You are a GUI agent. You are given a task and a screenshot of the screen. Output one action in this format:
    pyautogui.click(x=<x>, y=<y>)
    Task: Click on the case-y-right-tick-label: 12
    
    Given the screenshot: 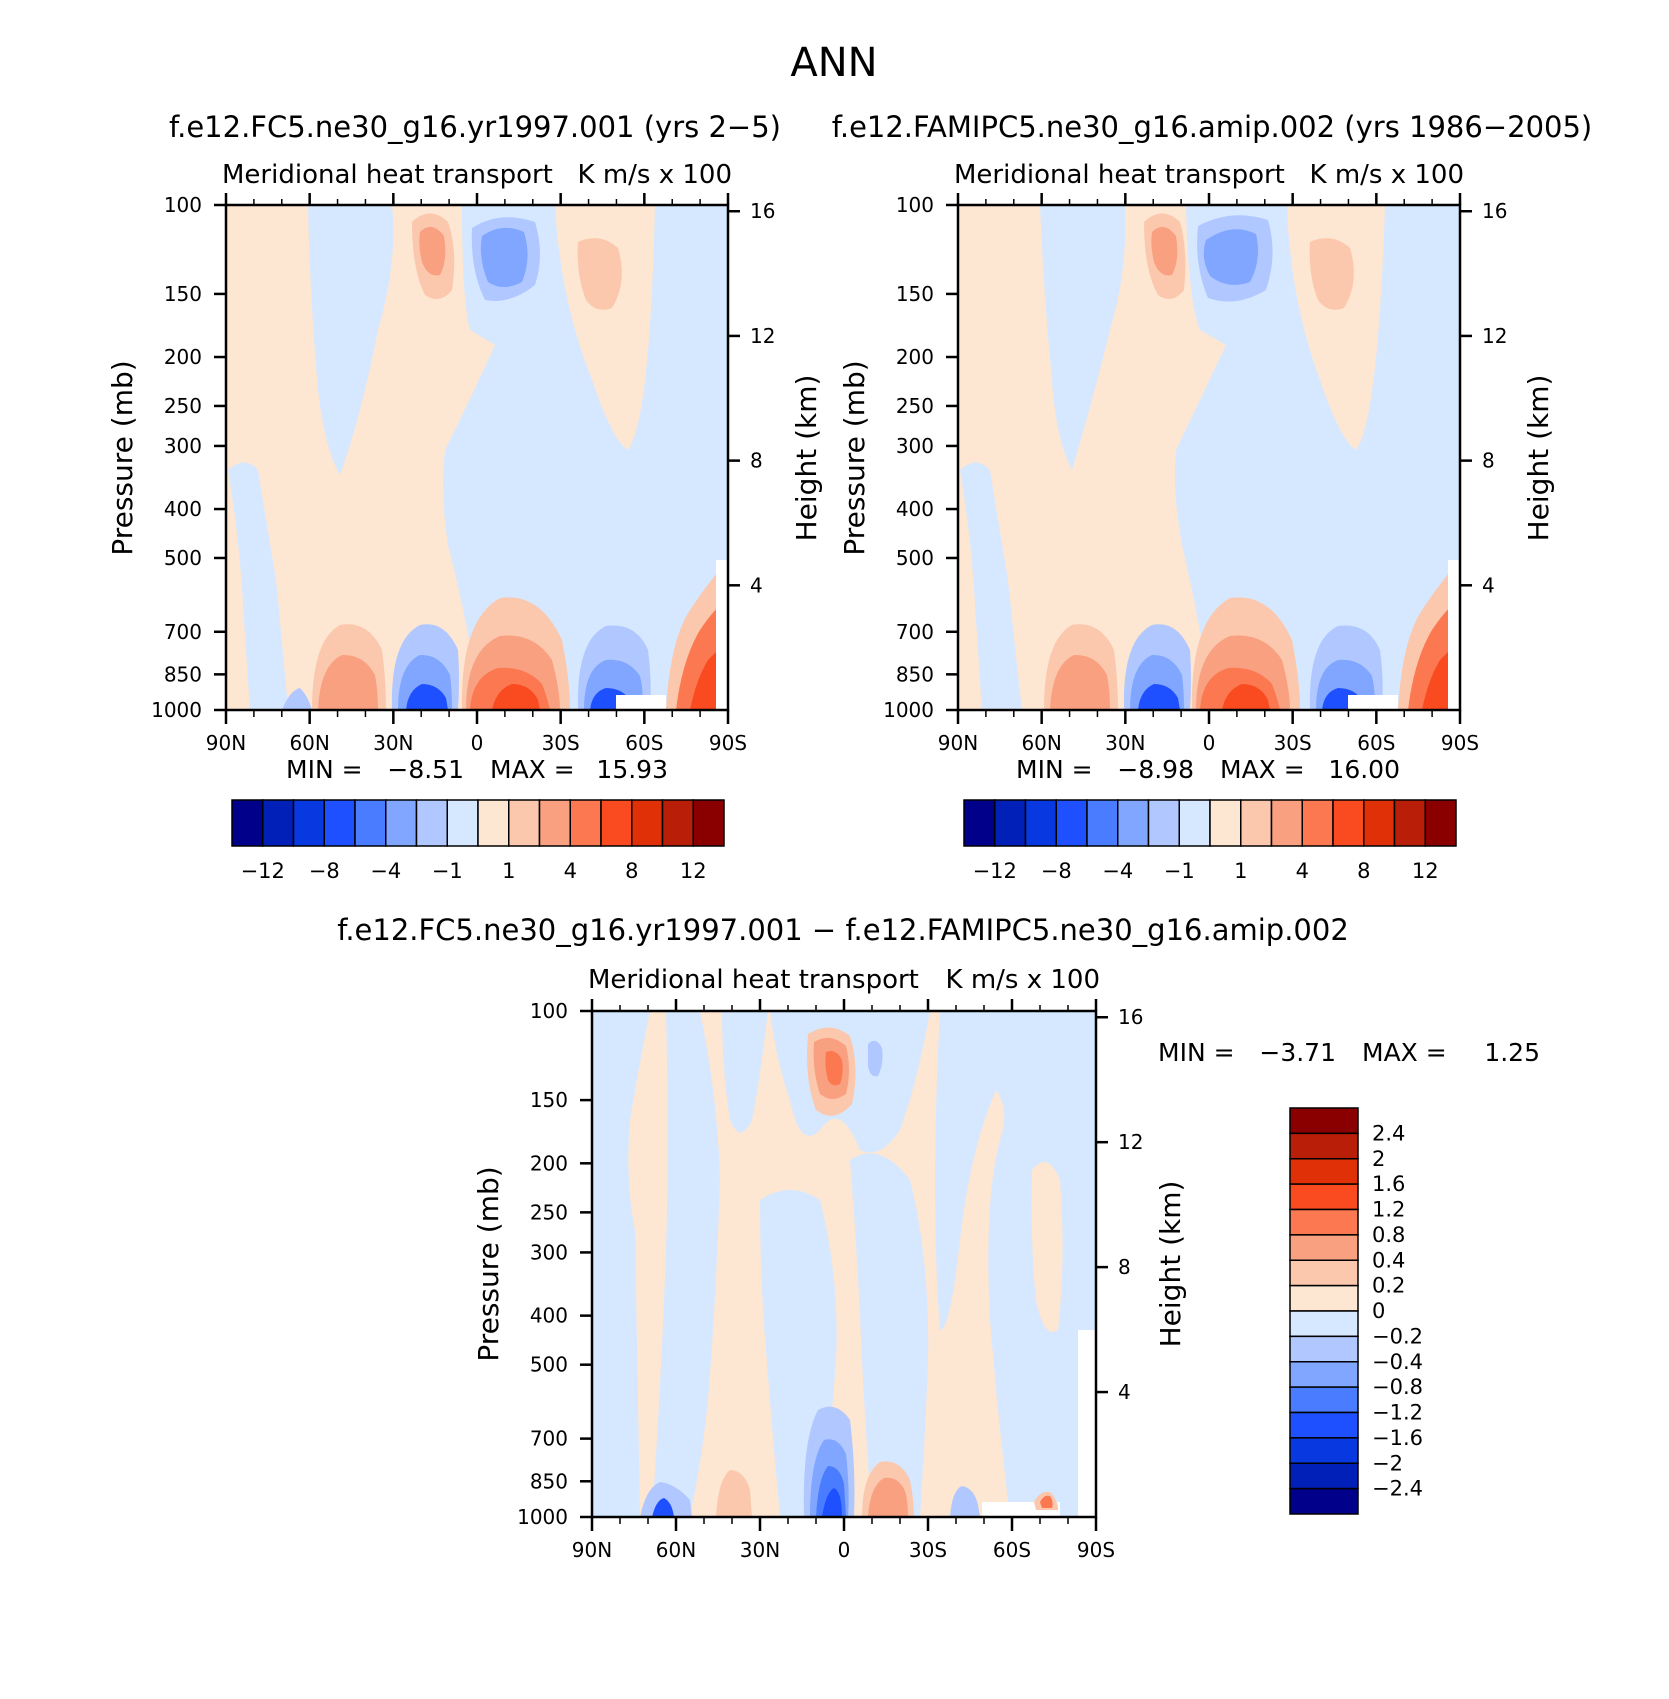 What is the action you would take?
    pyautogui.click(x=762, y=336)
    